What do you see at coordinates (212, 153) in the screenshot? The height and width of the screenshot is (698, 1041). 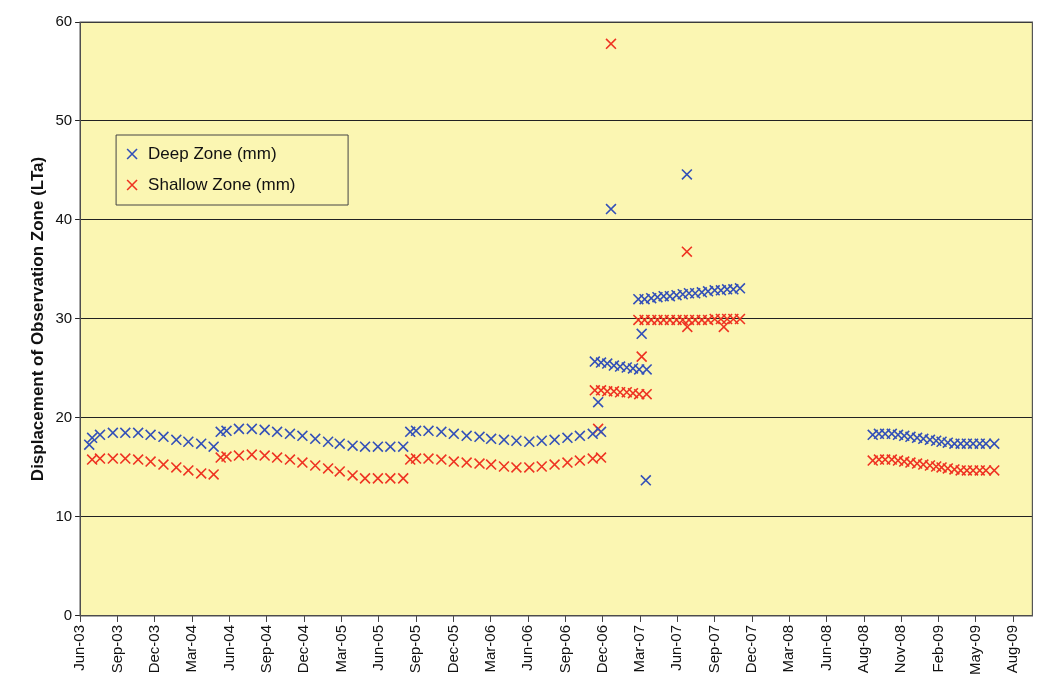 I see `legend-label: Deep Zone (mm)` at bounding box center [212, 153].